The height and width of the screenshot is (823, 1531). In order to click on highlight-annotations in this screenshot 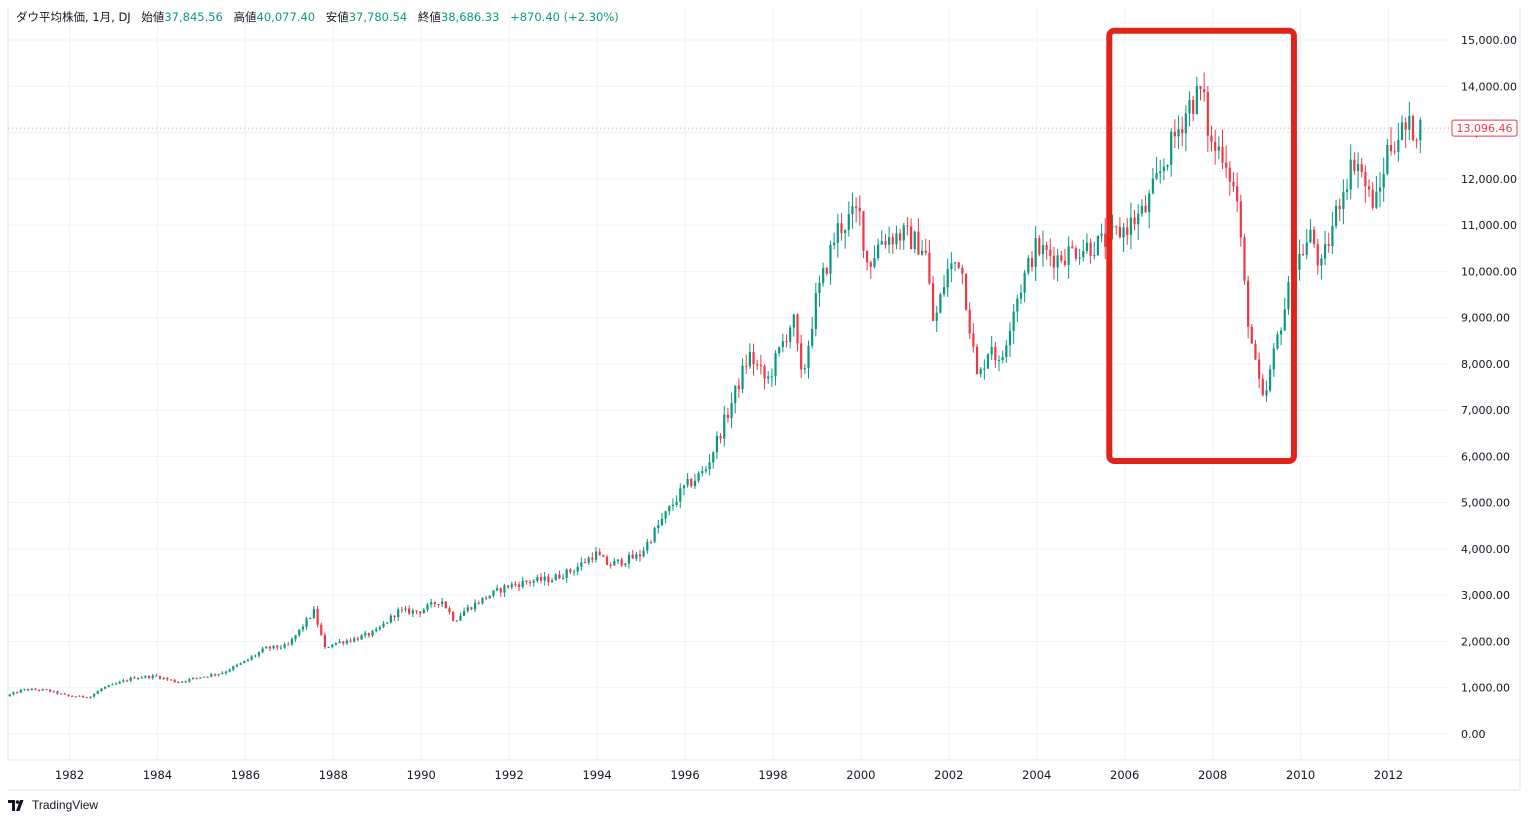, I will do `click(1201, 246)`.